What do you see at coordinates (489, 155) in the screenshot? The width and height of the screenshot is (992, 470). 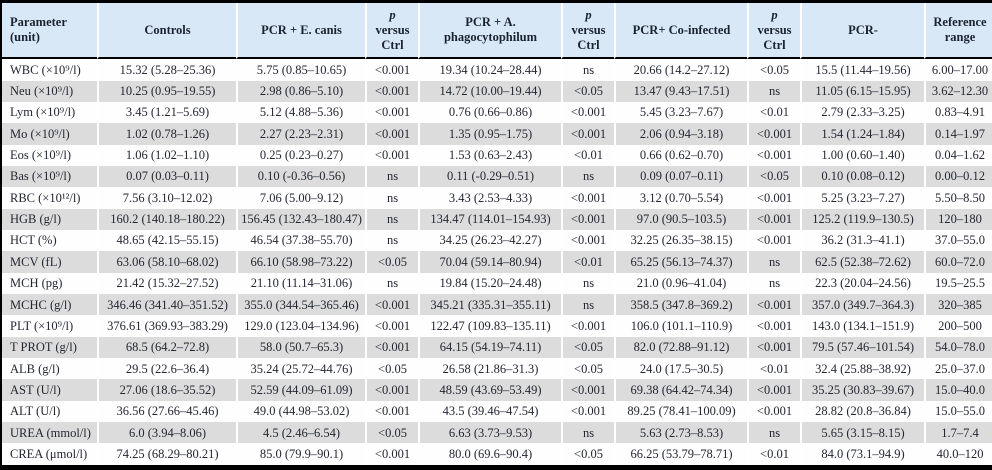 I see `value-cell: 1.53 (0.63–2.43)` at bounding box center [489, 155].